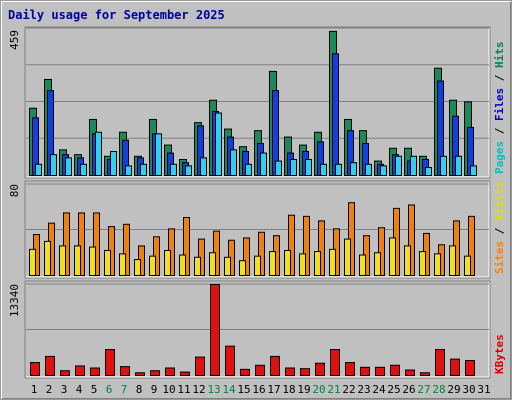  What do you see at coordinates (335, 115) in the screenshot?
I see `files-bar` at bounding box center [335, 115].